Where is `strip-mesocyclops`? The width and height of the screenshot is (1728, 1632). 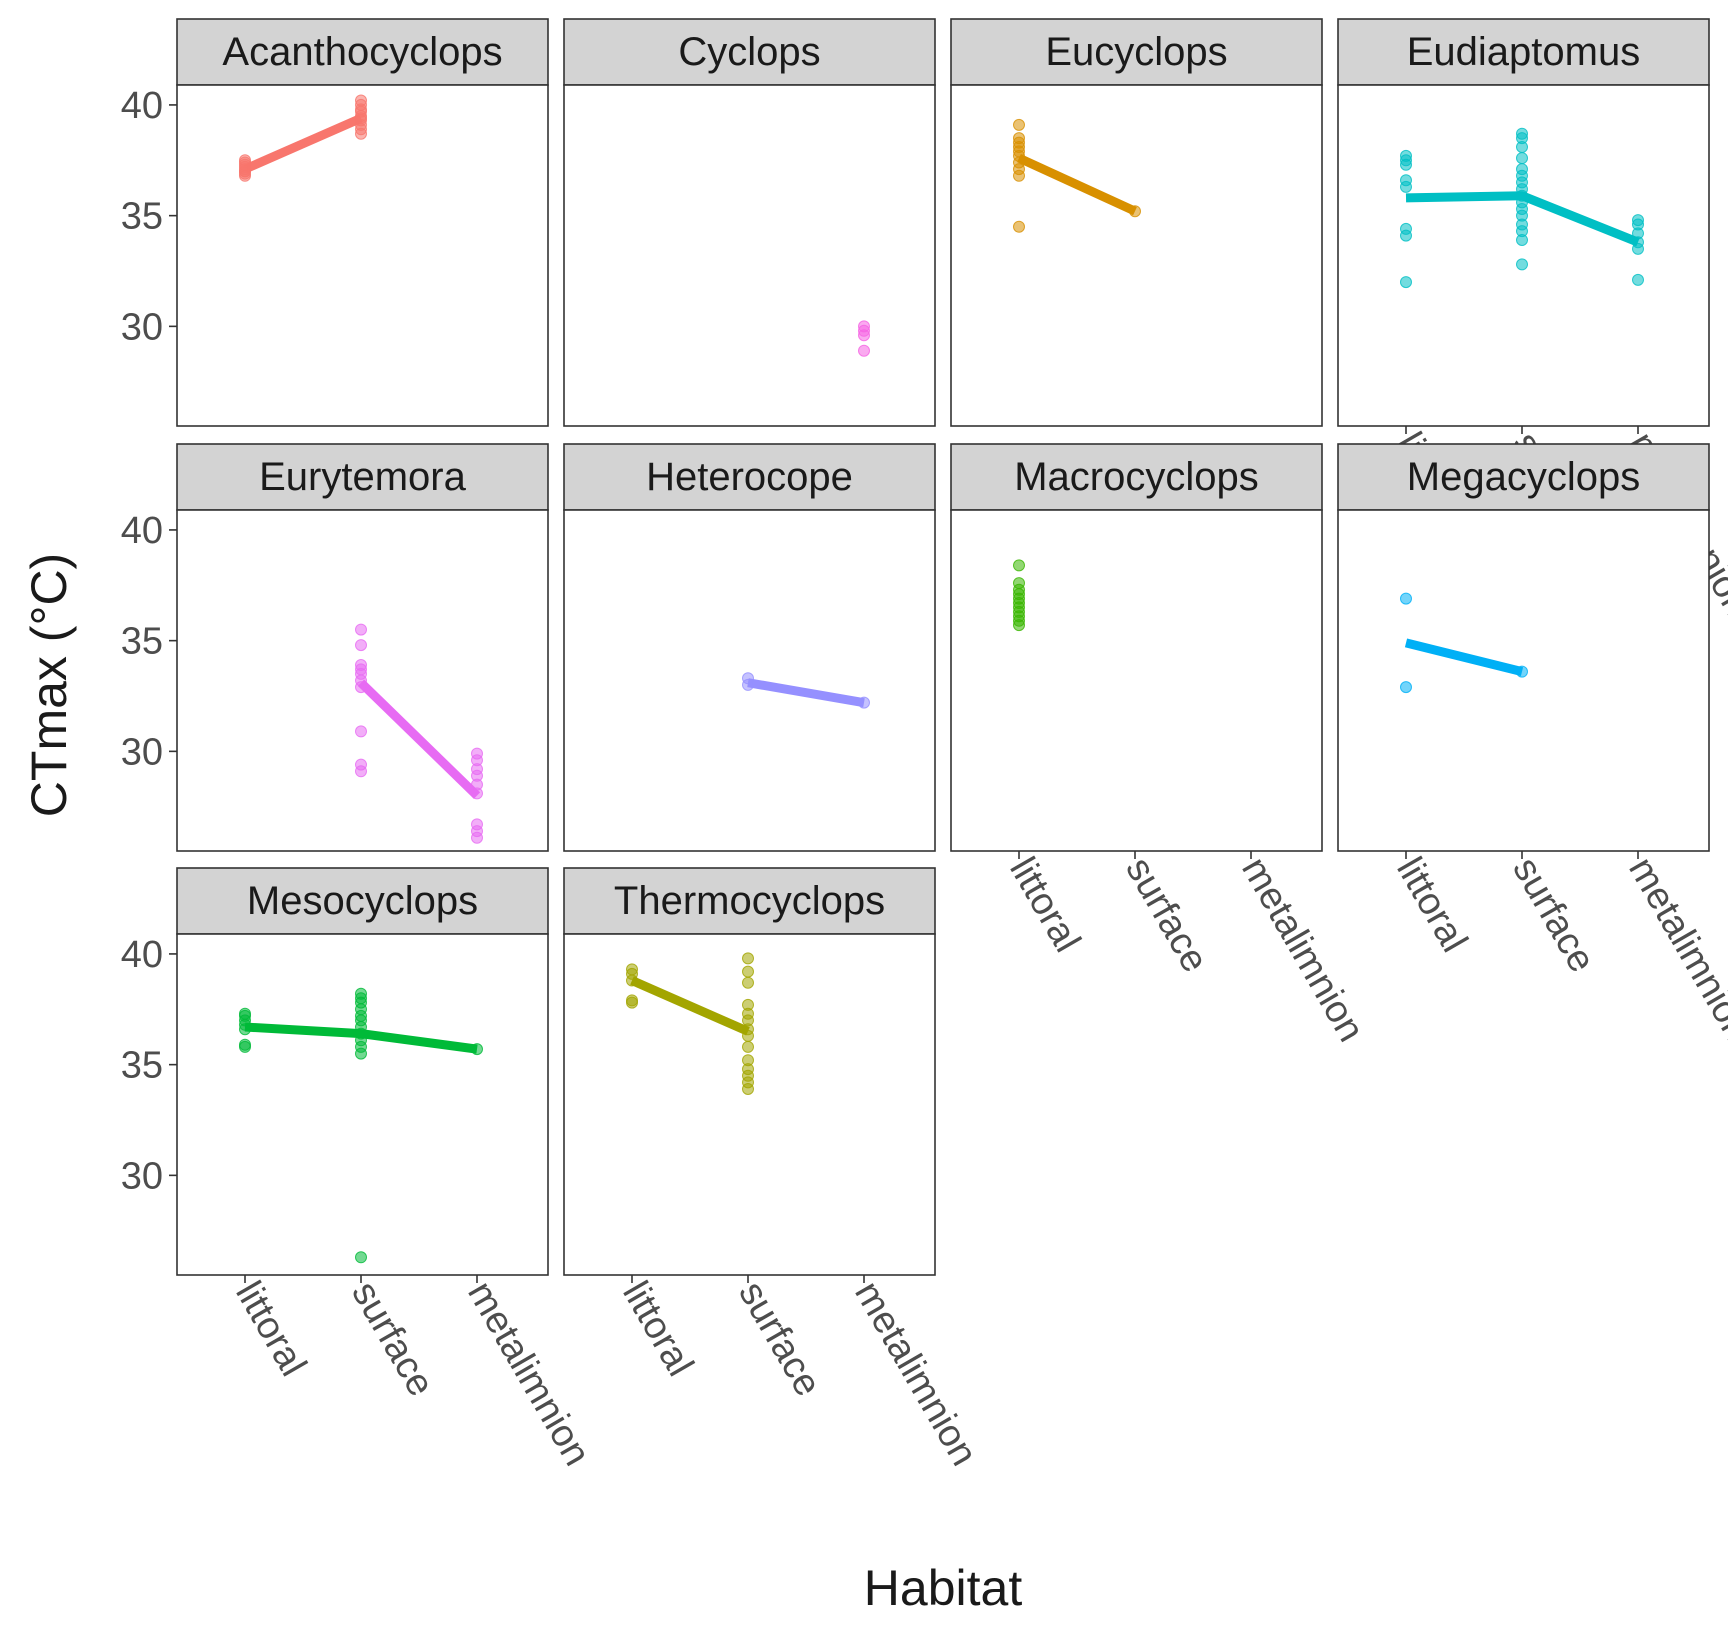
strip-mesocyclops is located at coordinates (362, 901).